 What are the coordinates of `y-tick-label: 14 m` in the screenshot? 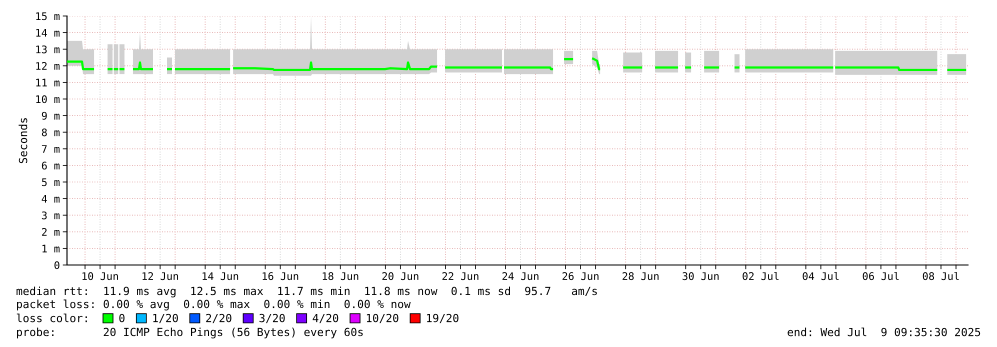 It's located at (48, 32).